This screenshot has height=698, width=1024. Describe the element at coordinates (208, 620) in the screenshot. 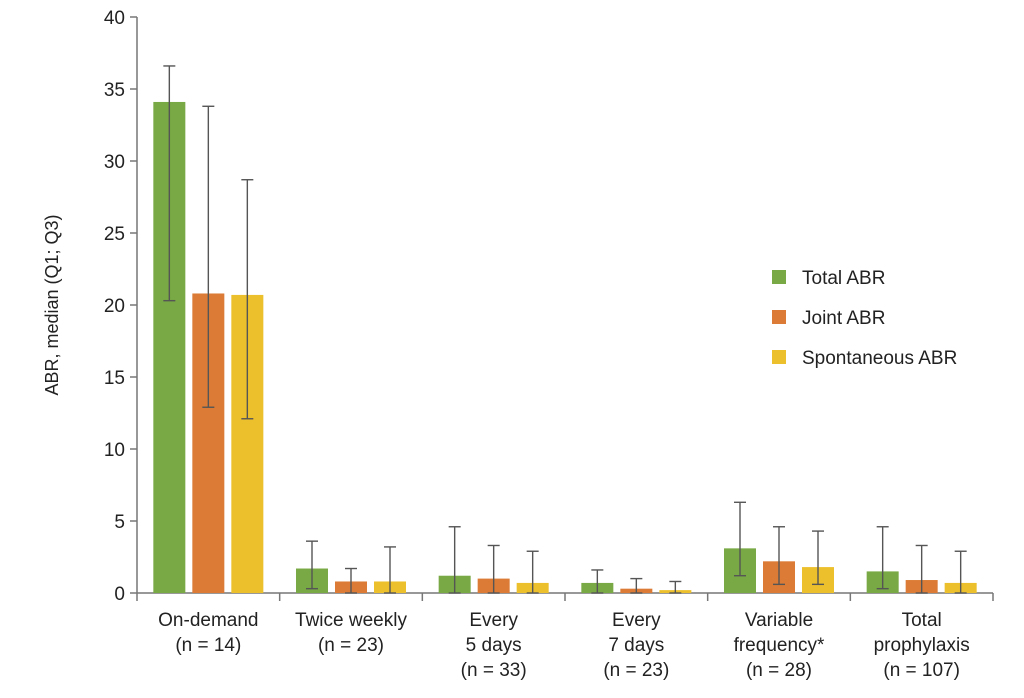

I see `x-category-label: On-demand` at that location.